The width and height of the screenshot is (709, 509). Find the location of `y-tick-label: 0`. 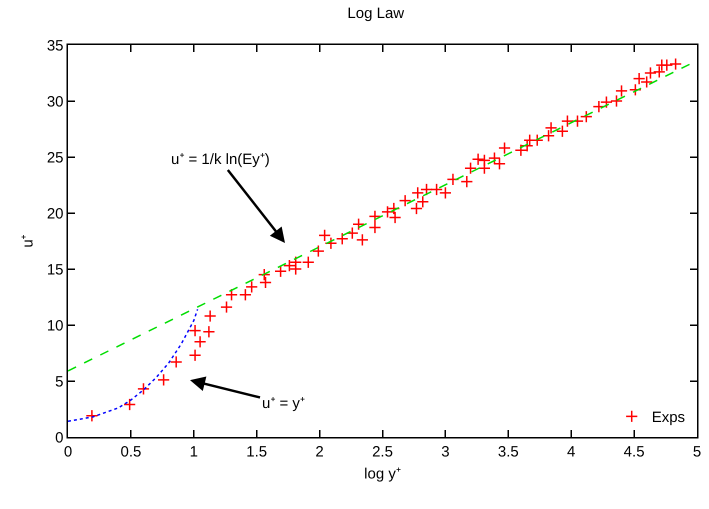

y-tick-label: 0 is located at coordinates (59, 437).